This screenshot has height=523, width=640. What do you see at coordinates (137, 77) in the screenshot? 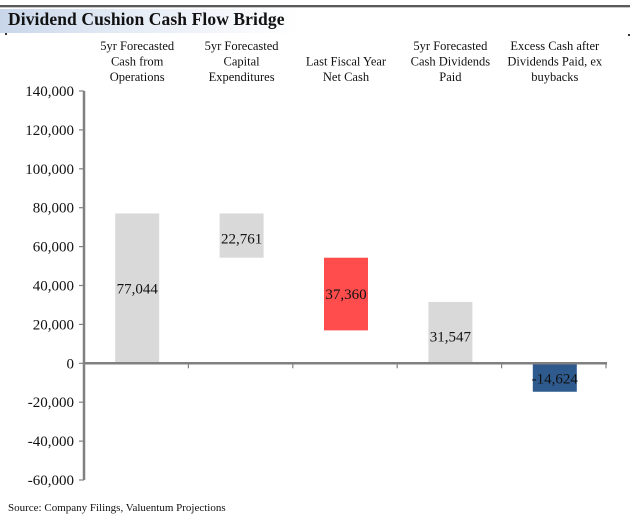
I see `category-label-line: Operations` at bounding box center [137, 77].